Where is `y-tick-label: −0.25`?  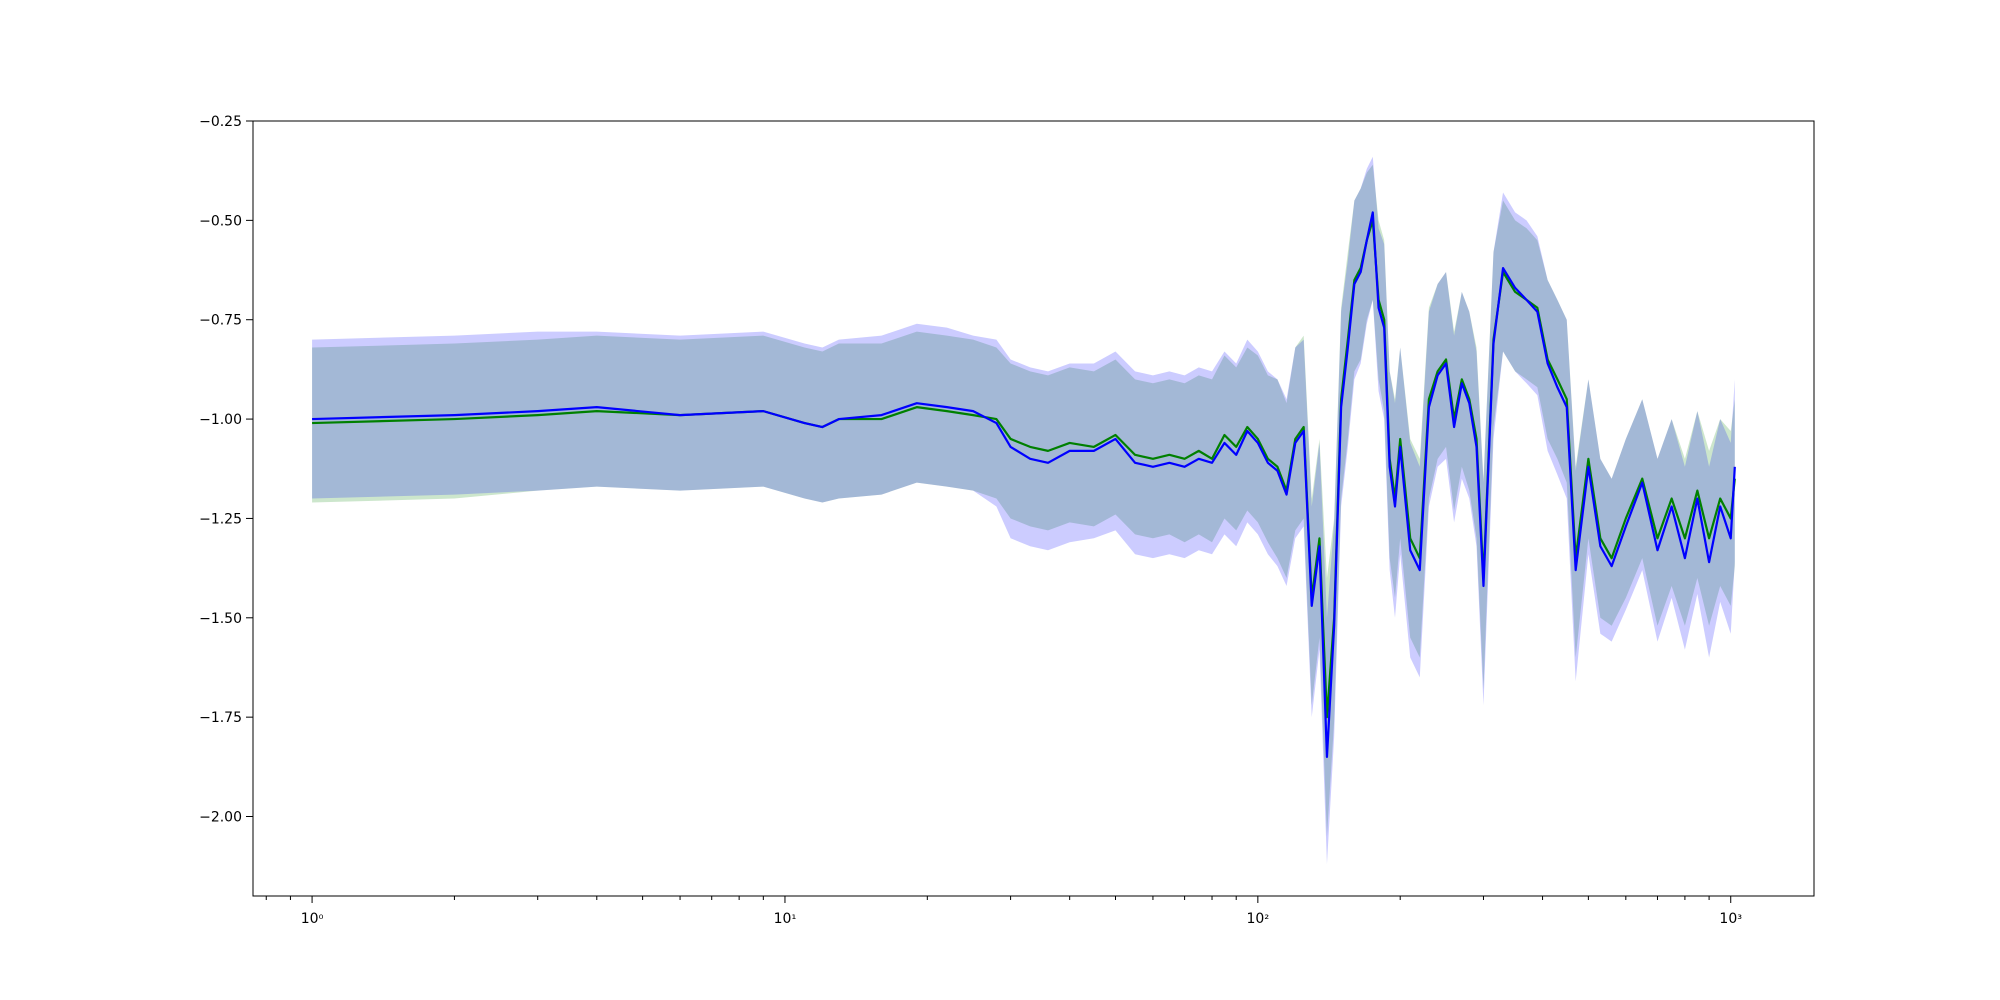 y-tick-label: −0.25 is located at coordinates (220, 122).